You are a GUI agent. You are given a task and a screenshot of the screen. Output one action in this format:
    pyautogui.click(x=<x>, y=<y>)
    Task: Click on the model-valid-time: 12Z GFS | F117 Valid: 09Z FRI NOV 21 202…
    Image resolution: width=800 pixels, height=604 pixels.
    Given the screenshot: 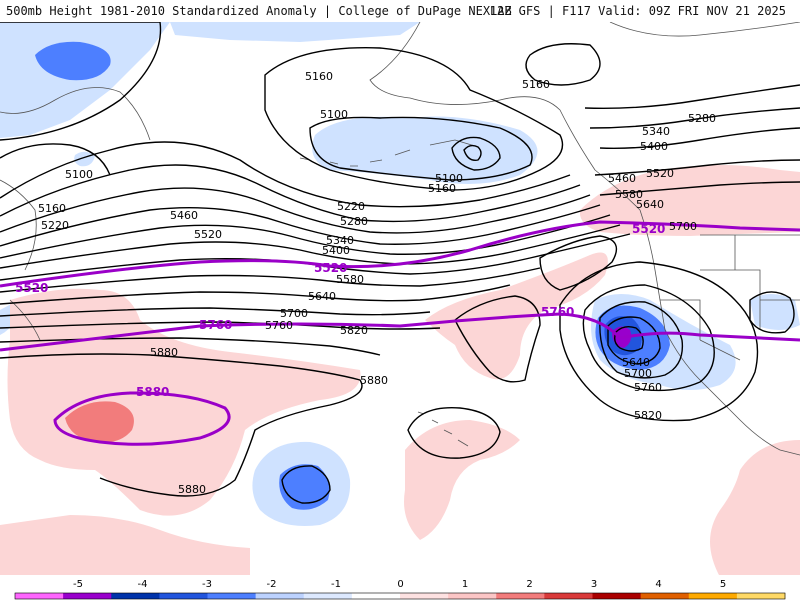 What is the action you would take?
    pyautogui.click(x=637, y=11)
    